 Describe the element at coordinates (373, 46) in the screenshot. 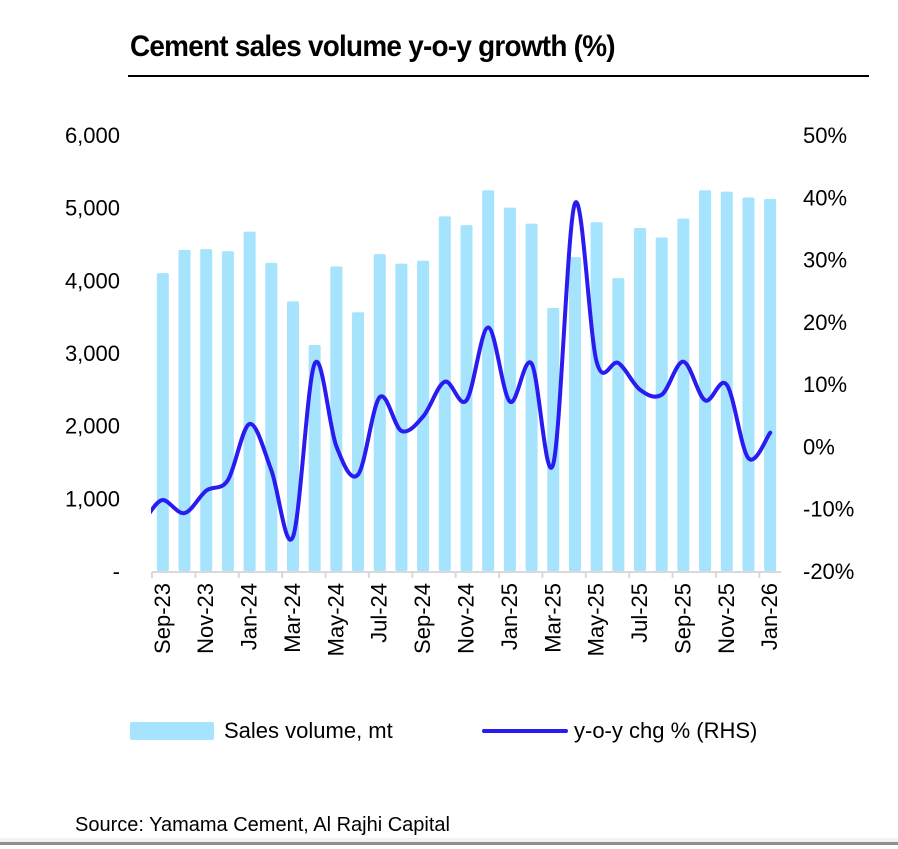

I see `chart-title: Cement sales volume y-o-y growth (%)` at that location.